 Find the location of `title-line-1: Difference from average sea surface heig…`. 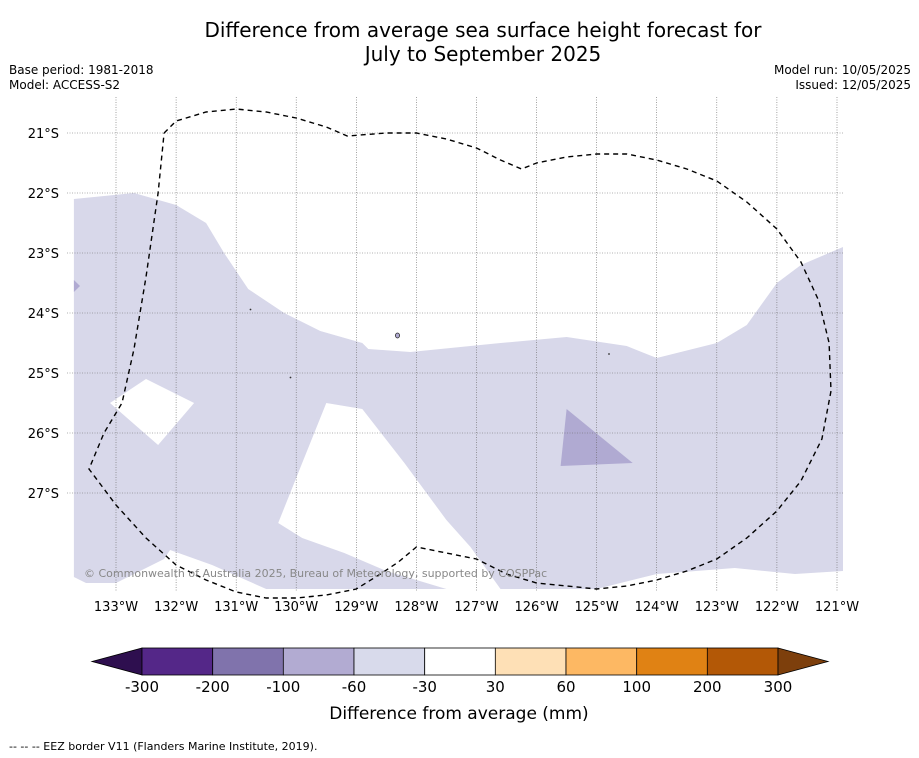

title-line-1: Difference from average sea surface heig… is located at coordinates (483, 30).